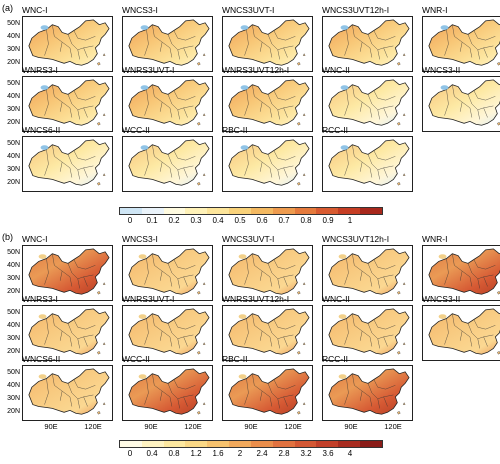 The image size is (500, 464). I want to click on part_b-colorbar-tick-1: 0.4, so click(152, 453).